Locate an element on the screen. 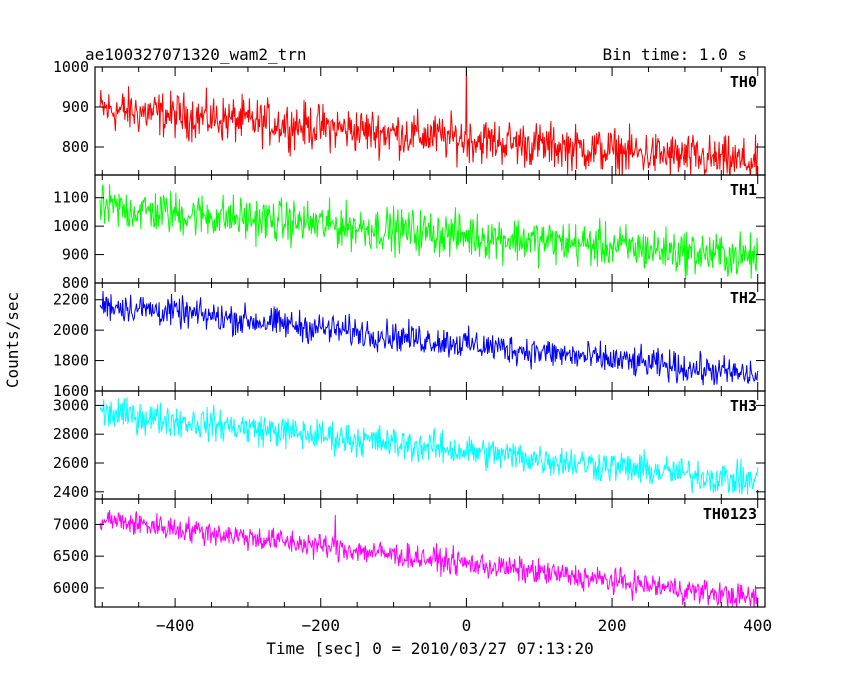 The width and height of the screenshot is (850, 680). series-line-th1 is located at coordinates (429, 232).